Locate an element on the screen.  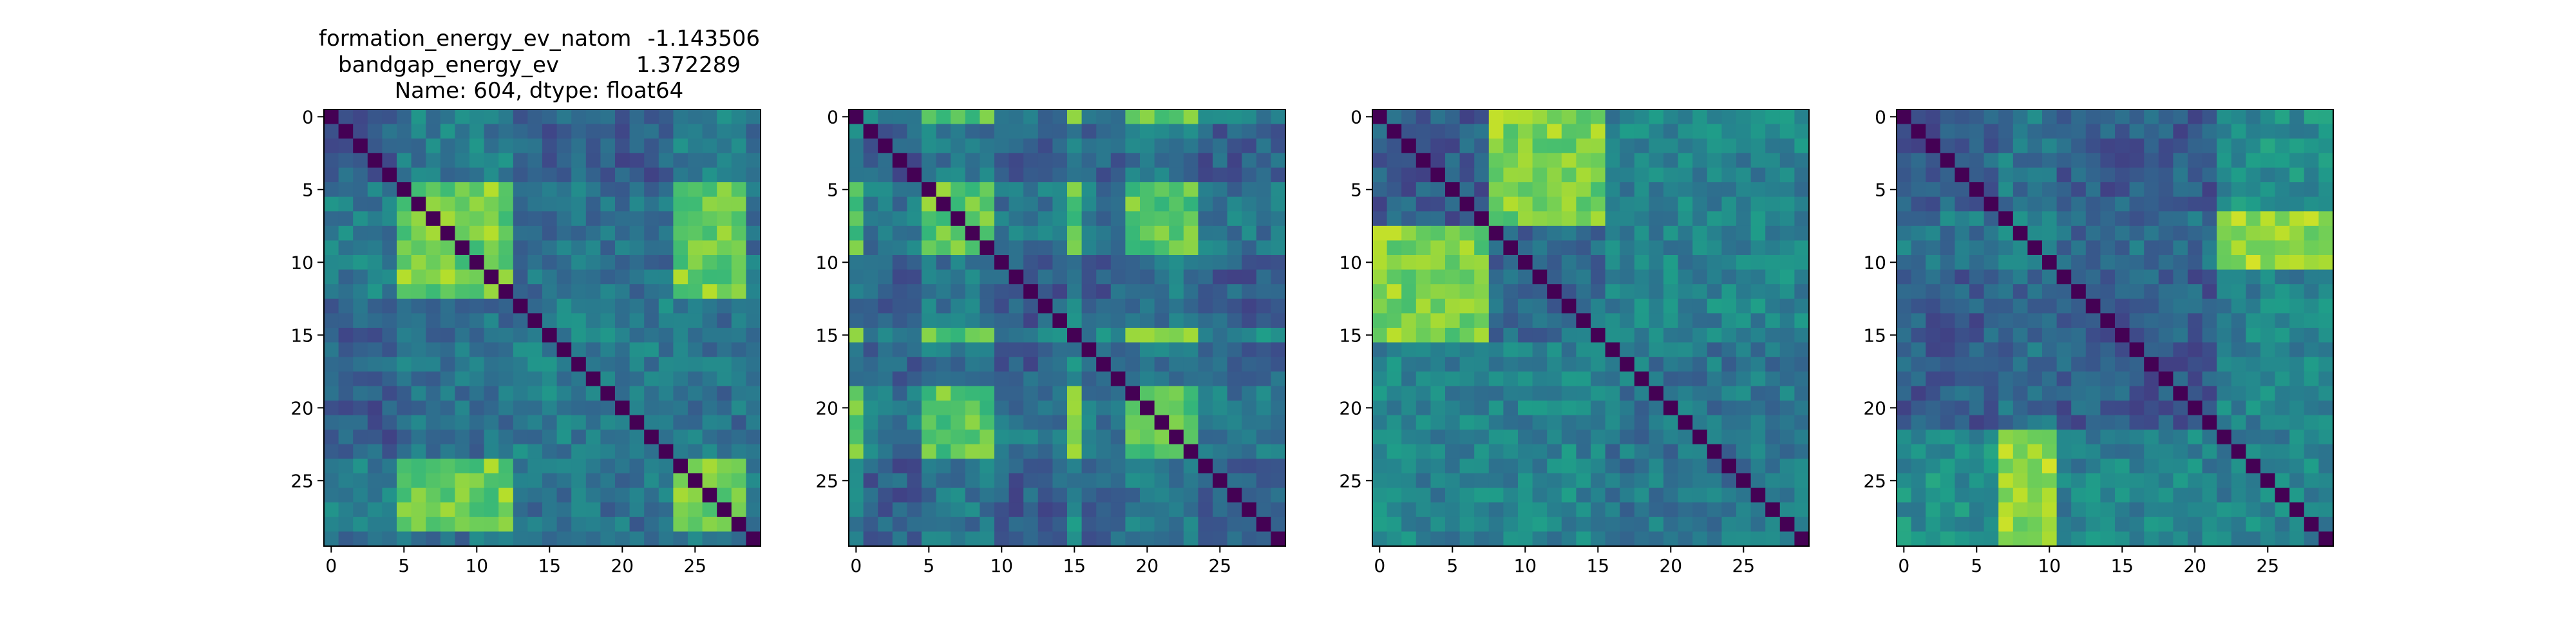
x-tick-label: 10 is located at coordinates (477, 565).